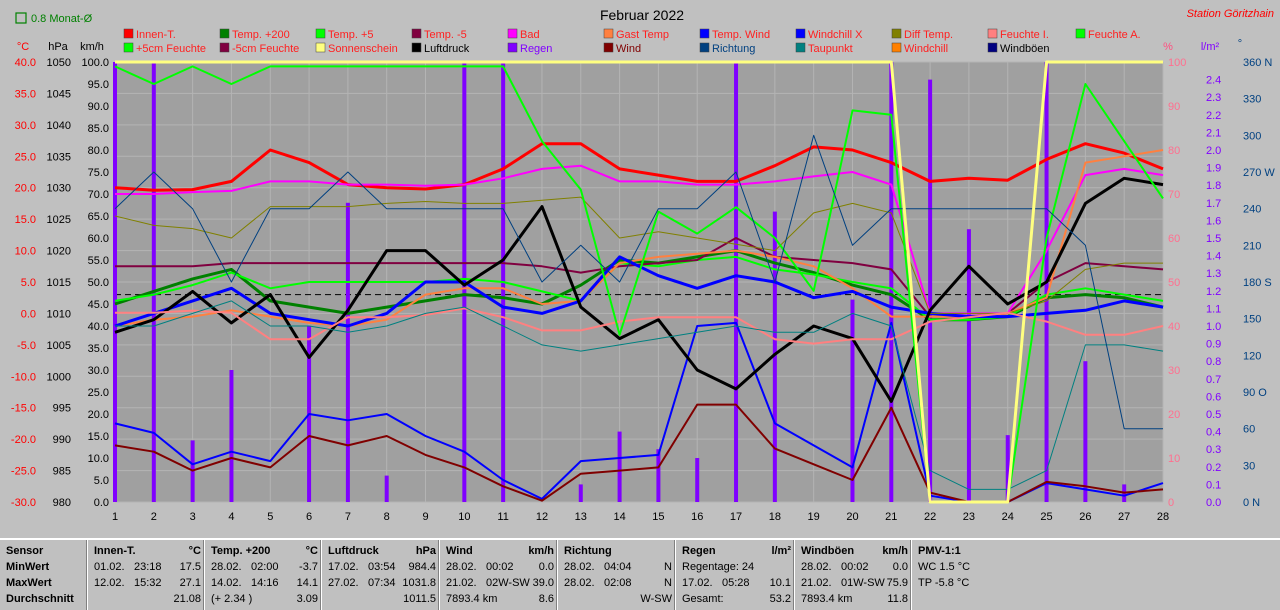  I want to click on stats-value: -3.7, so click(308, 567).